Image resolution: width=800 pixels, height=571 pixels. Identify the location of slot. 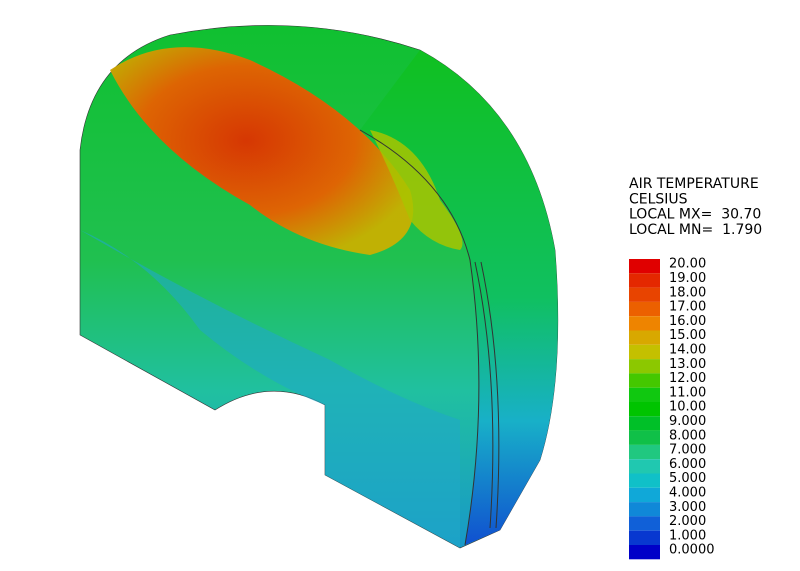
(487, 395).